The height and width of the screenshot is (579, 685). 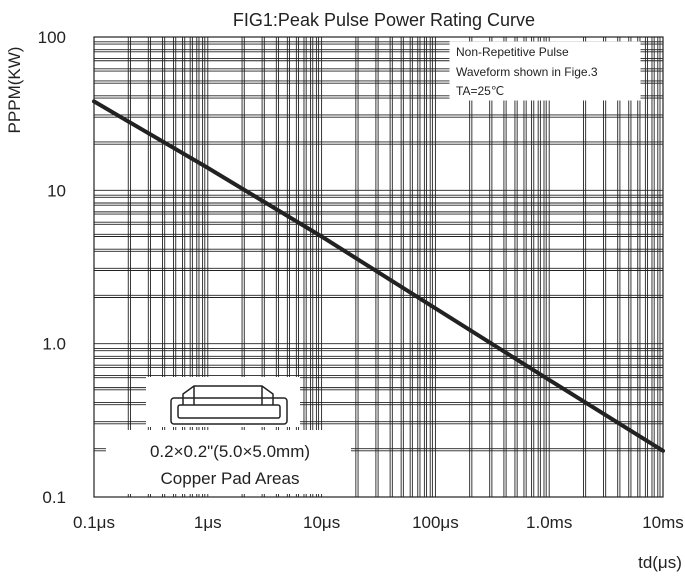 What do you see at coordinates (229, 405) in the screenshot?
I see `copper-pad-icon` at bounding box center [229, 405].